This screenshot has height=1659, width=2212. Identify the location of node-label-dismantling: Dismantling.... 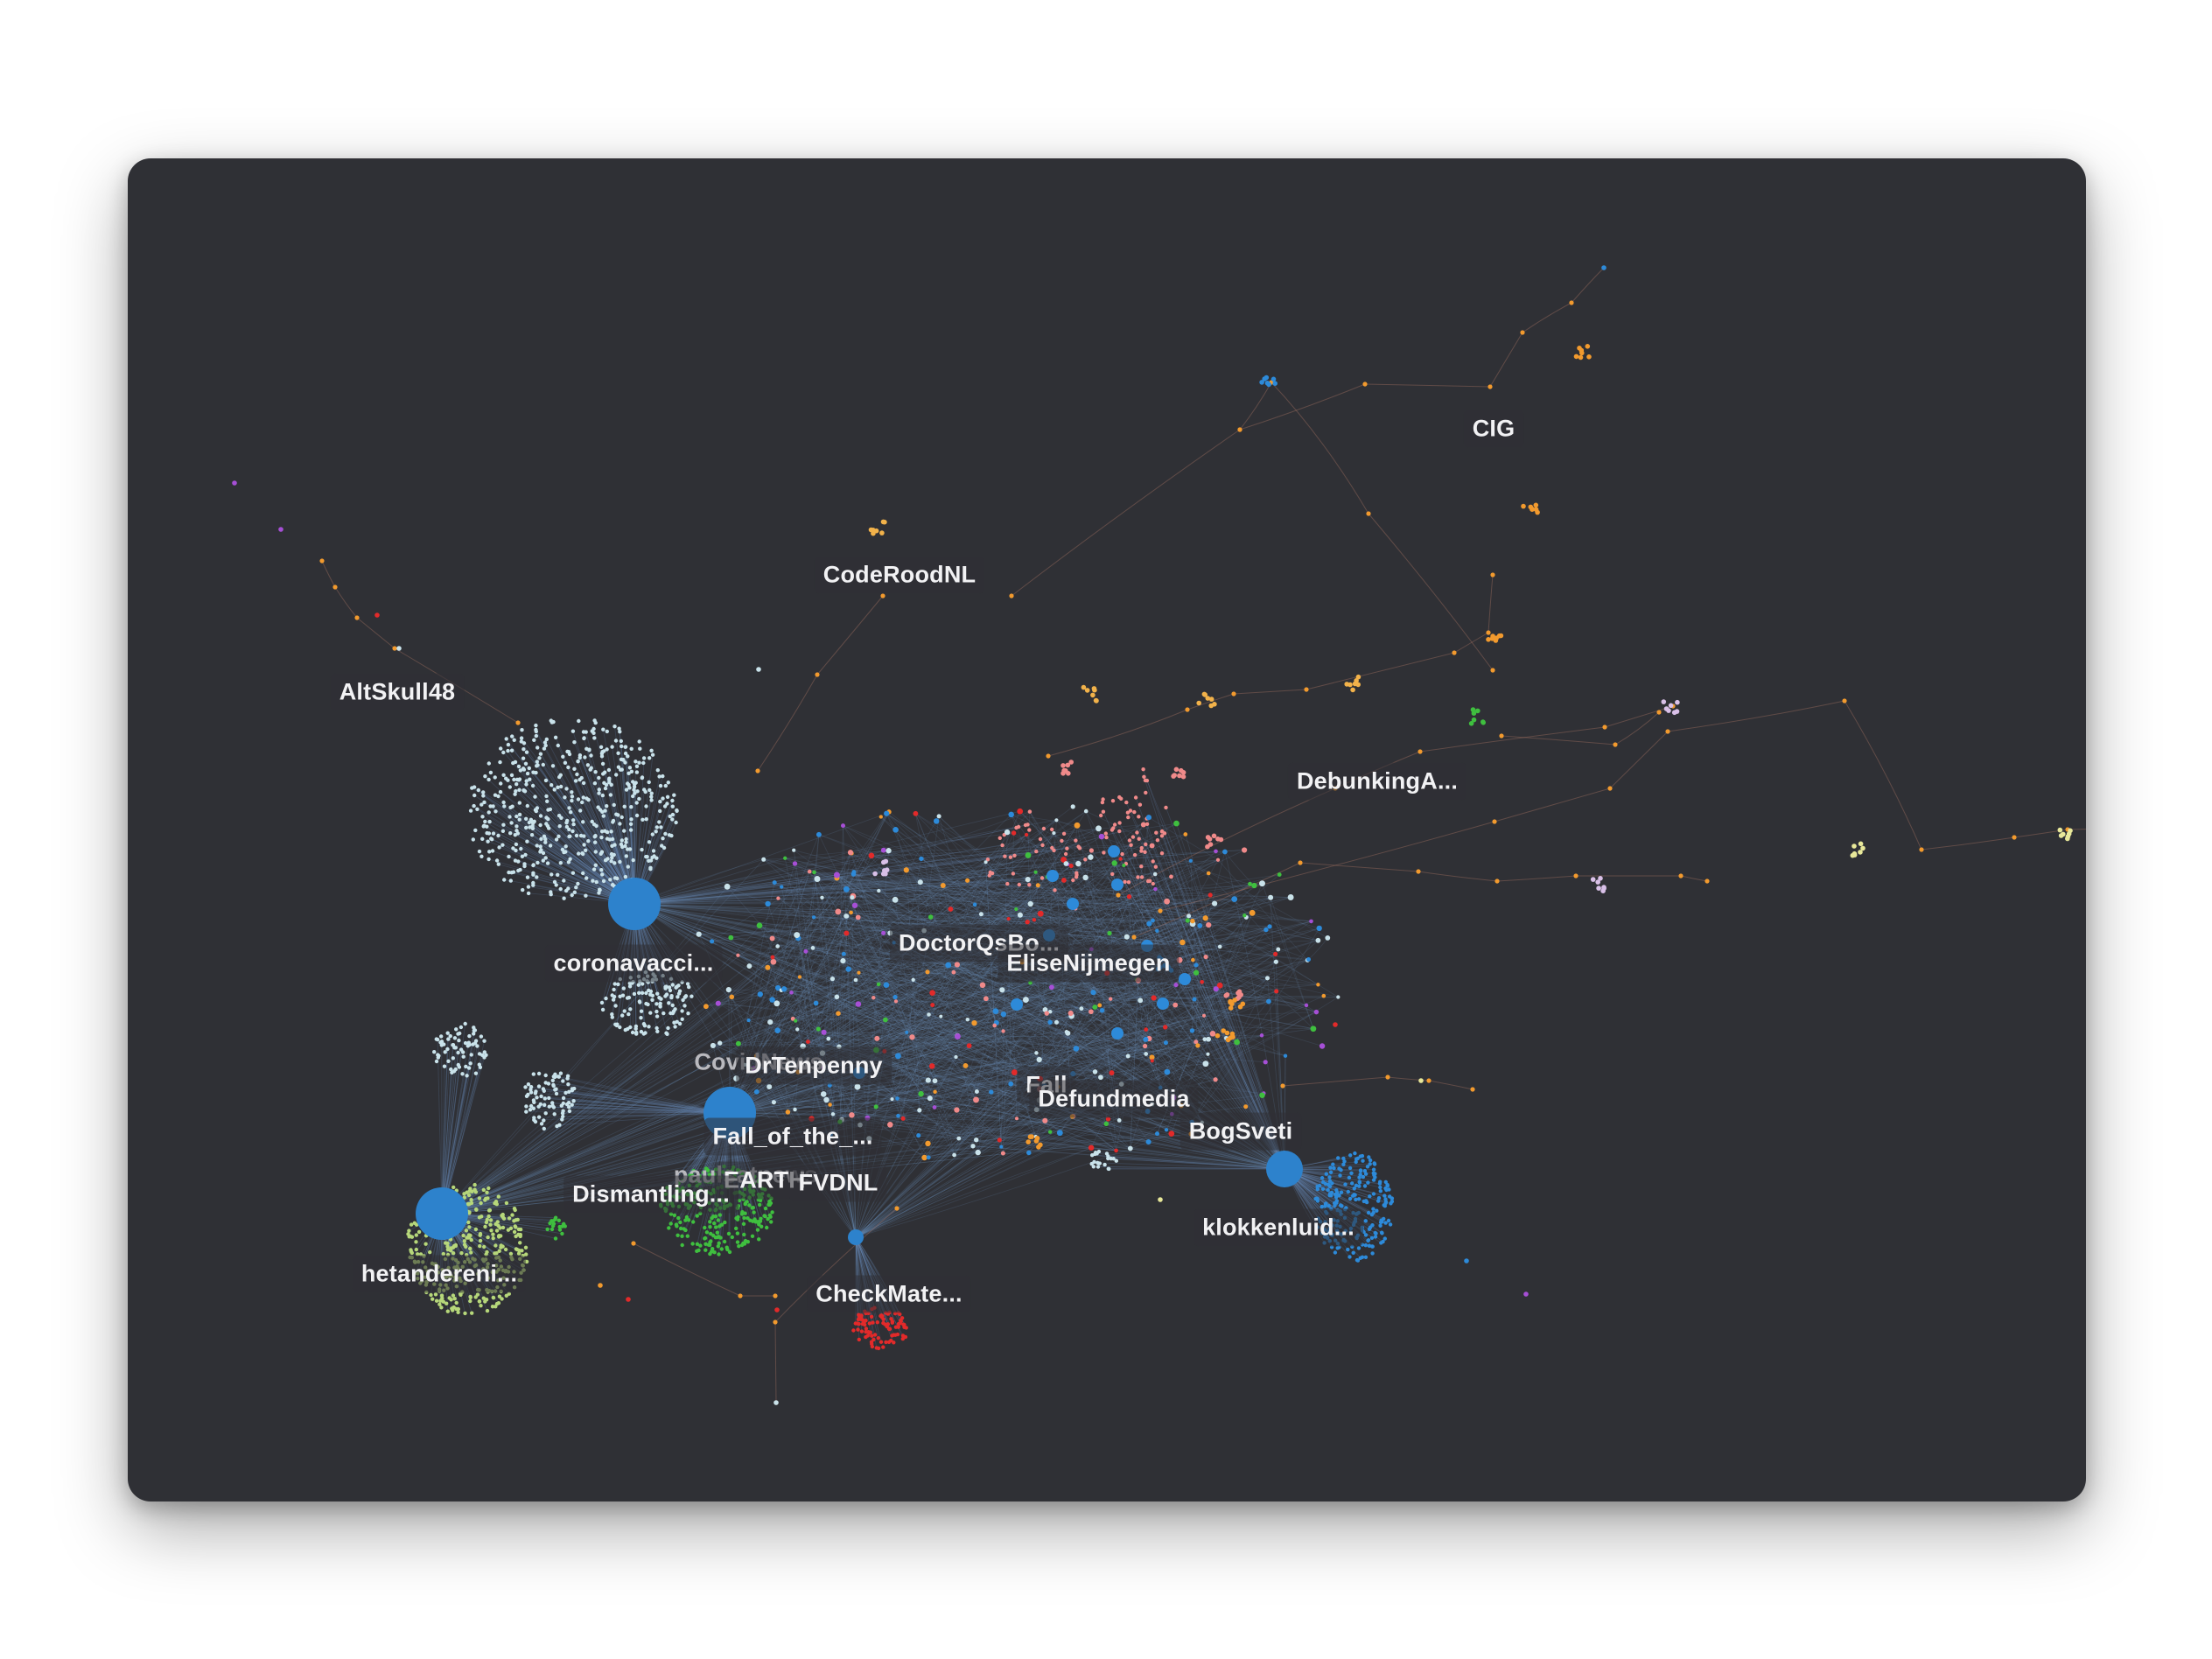
(651, 1194).